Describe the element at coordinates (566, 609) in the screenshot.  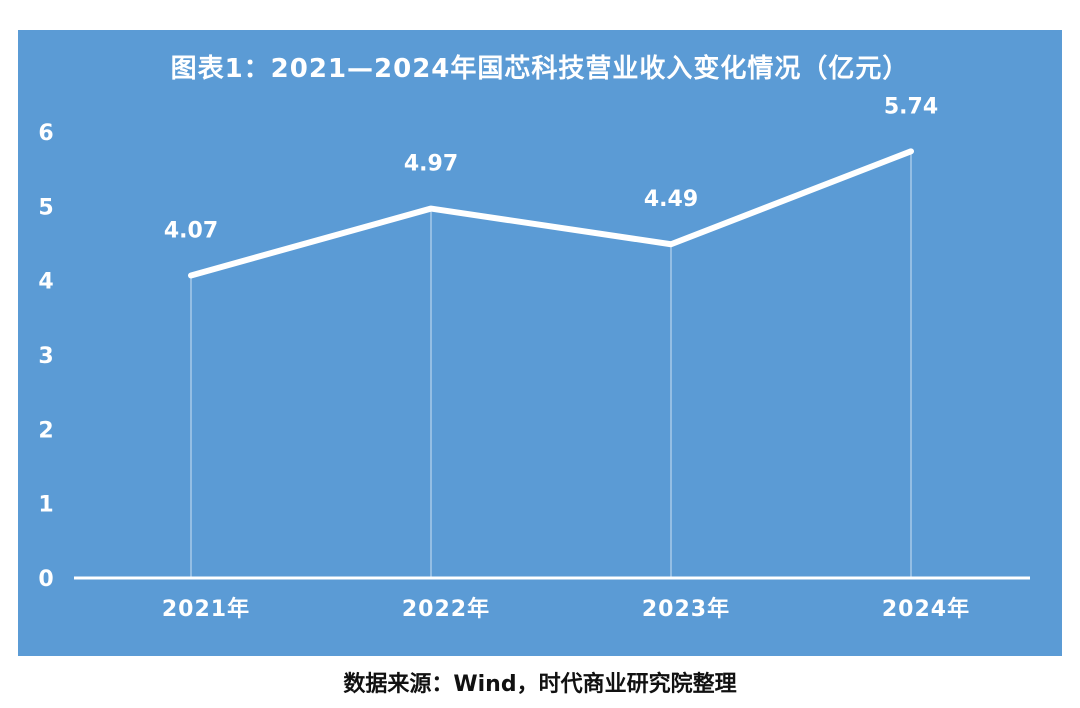
I see `x-axis-labels: 2021年 2022年 2023年 2024年` at that location.